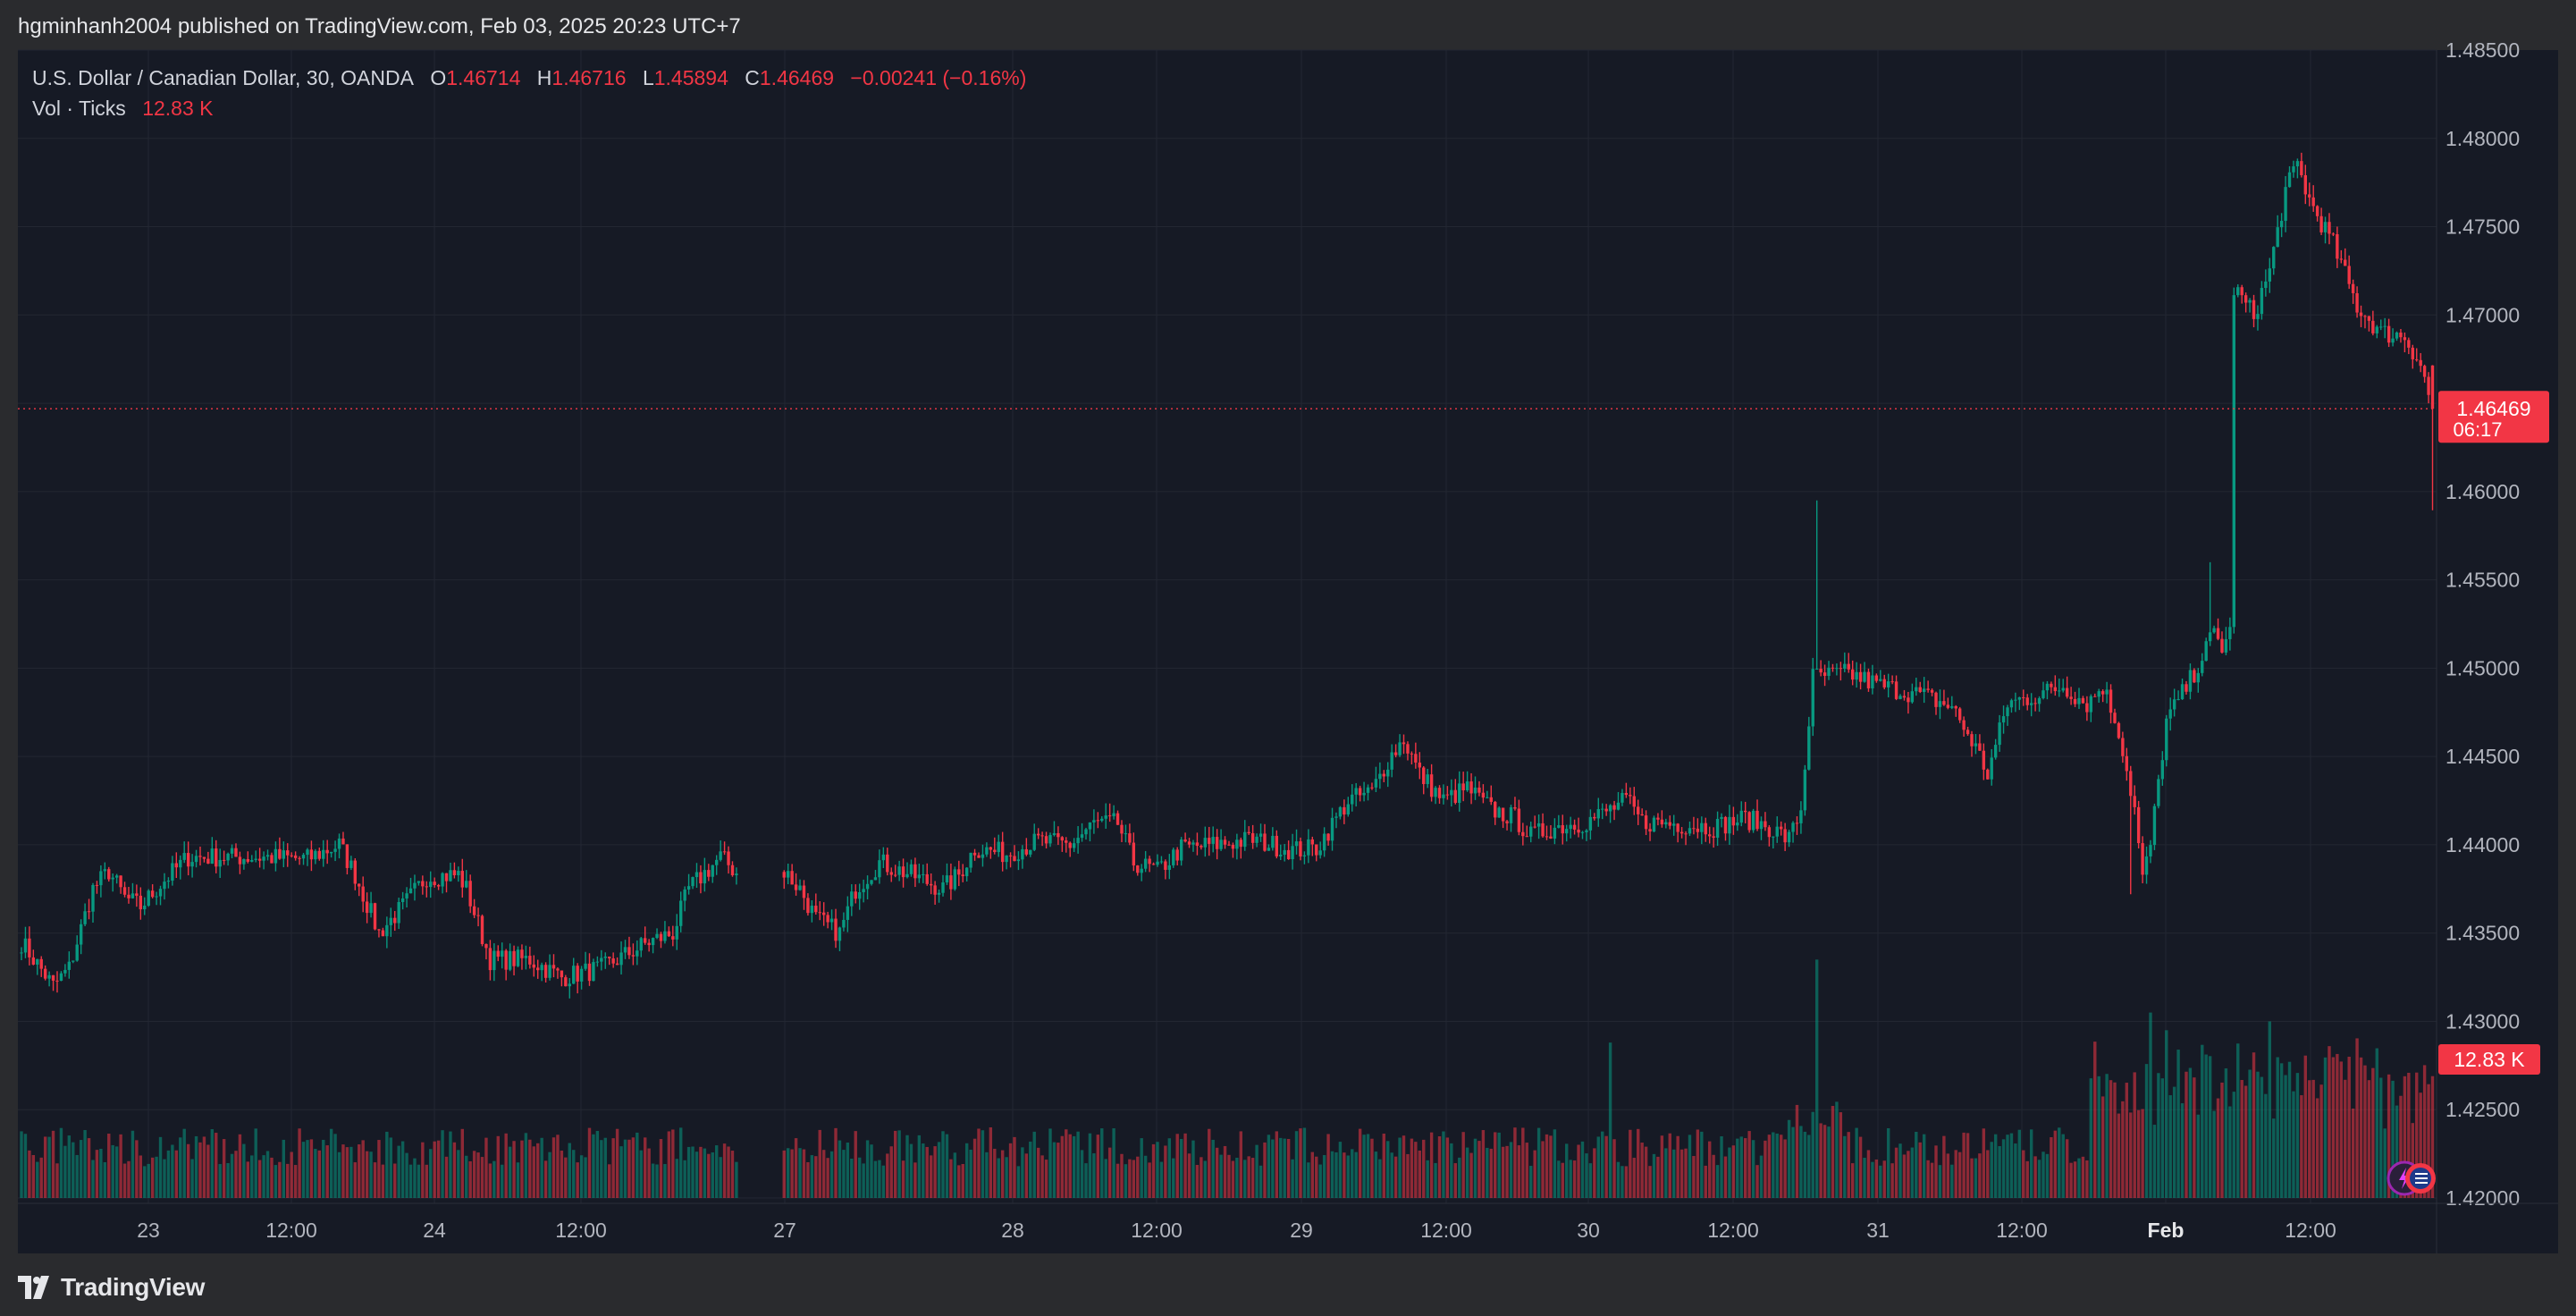  Describe the element at coordinates (1013, 1230) in the screenshot. I see `x-tick-label: 28` at that location.